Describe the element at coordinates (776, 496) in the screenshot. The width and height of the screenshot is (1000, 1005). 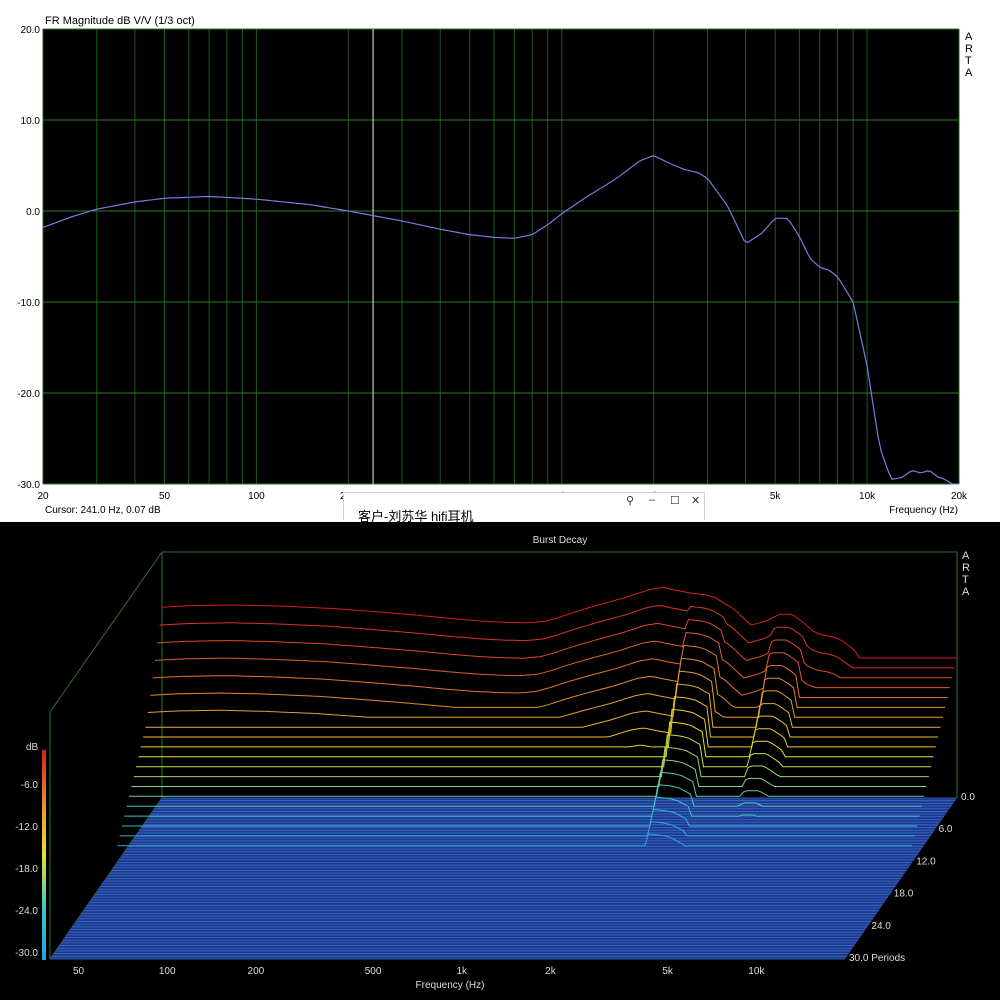
I see `fr-x-tick-label: 5k` at that location.